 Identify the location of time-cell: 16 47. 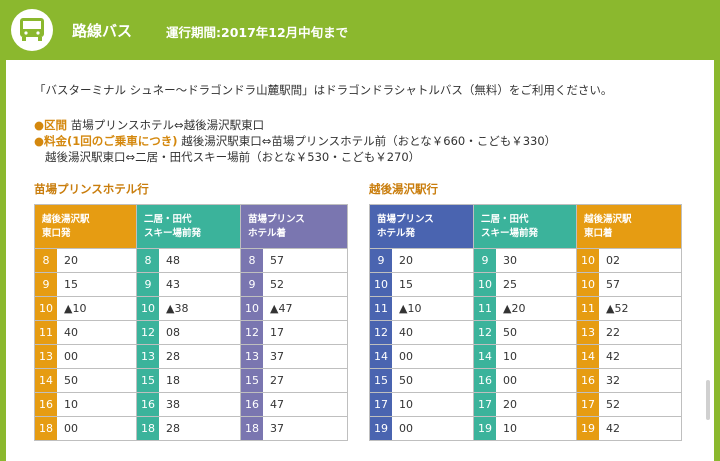
(294, 404).